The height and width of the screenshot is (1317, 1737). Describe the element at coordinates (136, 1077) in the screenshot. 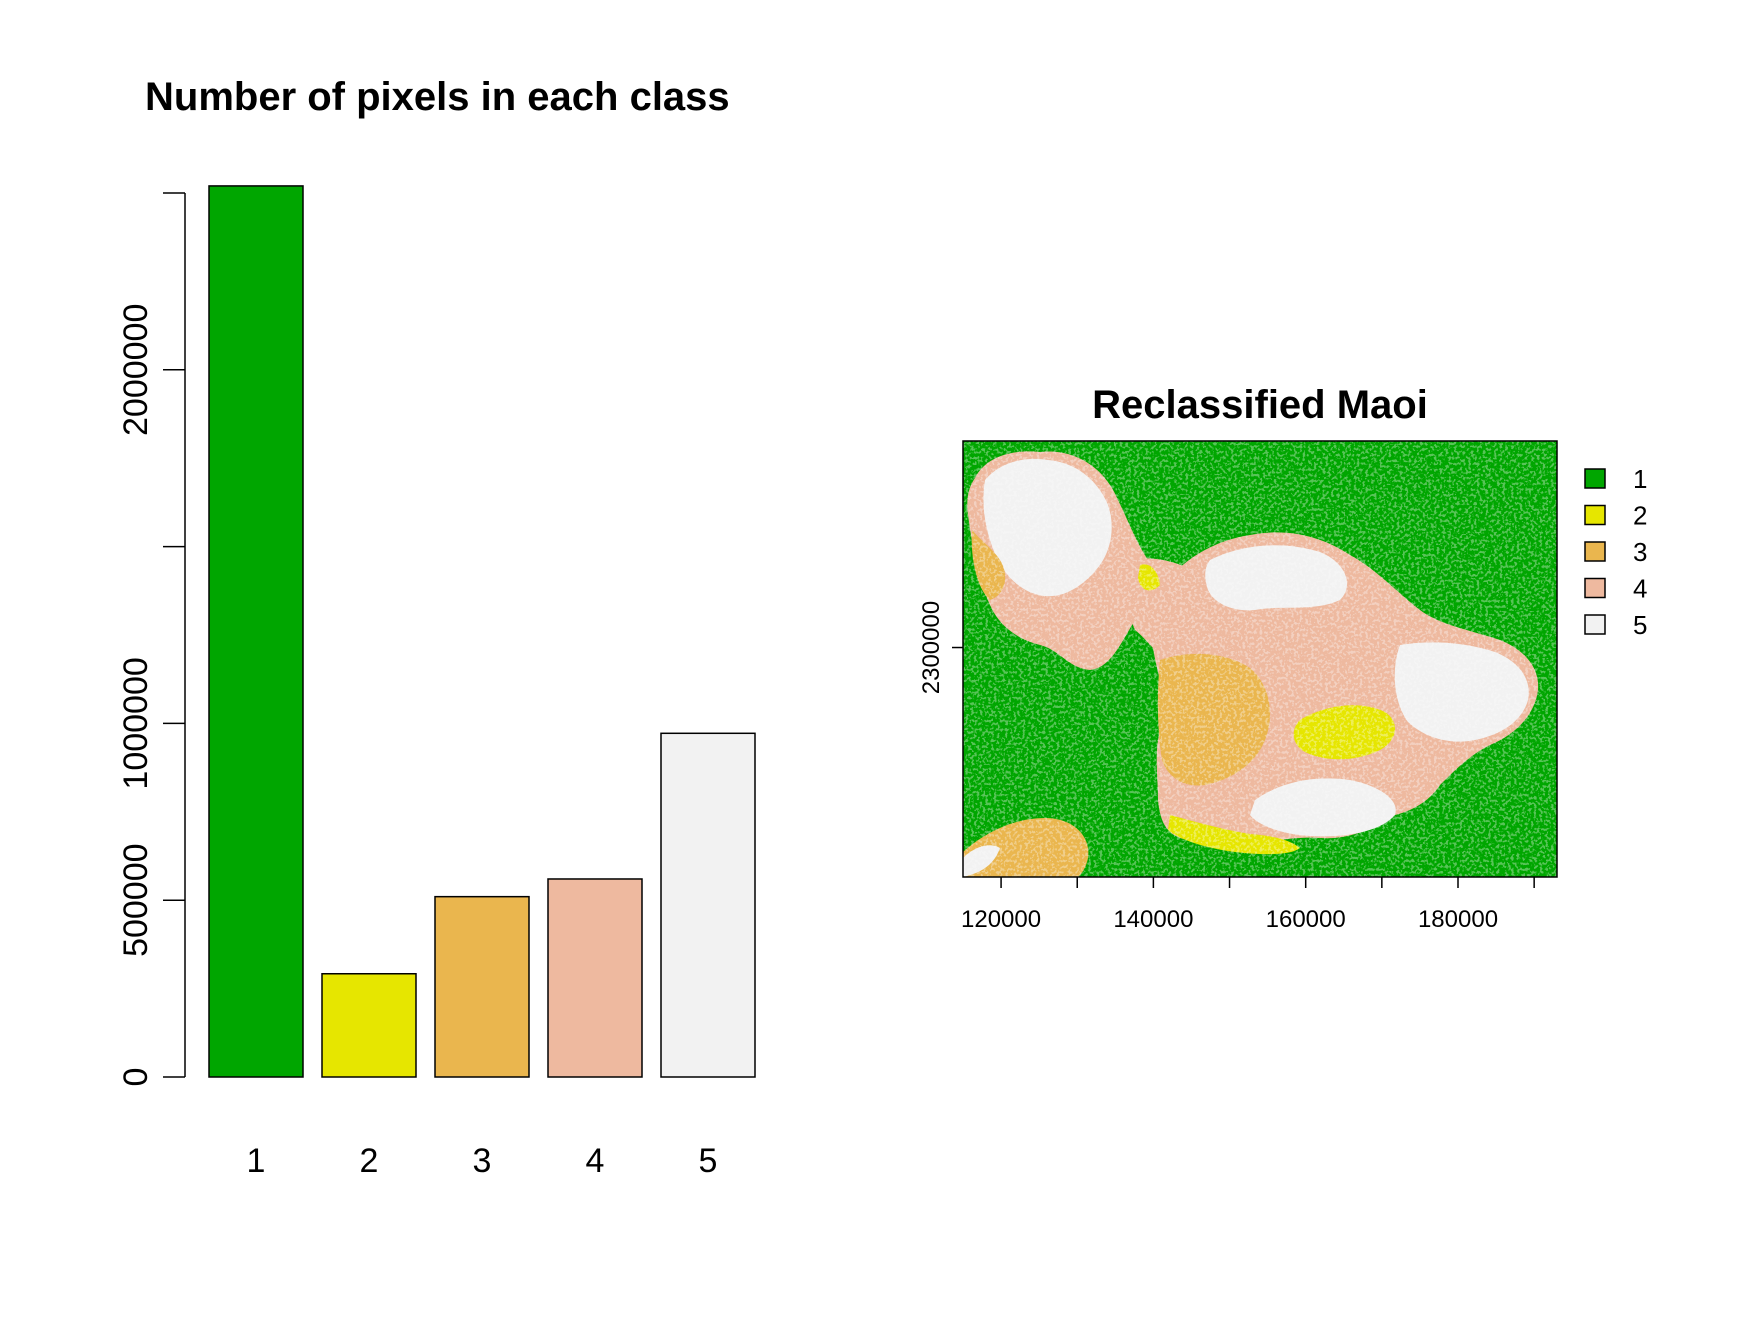

I see `bar-y-tick-label: 0` at that location.